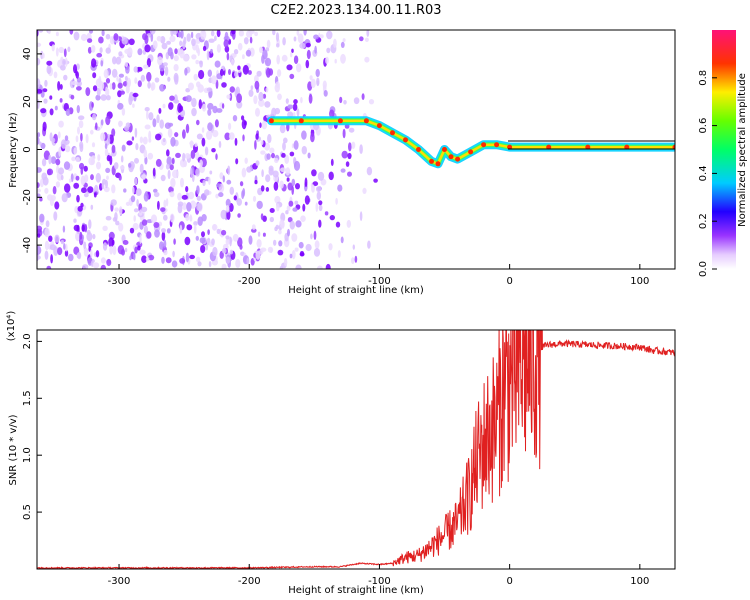  What do you see at coordinates (355, 10) in the screenshot?
I see `figure-title: C2E2.2023.134.00.11.R03` at bounding box center [355, 10].